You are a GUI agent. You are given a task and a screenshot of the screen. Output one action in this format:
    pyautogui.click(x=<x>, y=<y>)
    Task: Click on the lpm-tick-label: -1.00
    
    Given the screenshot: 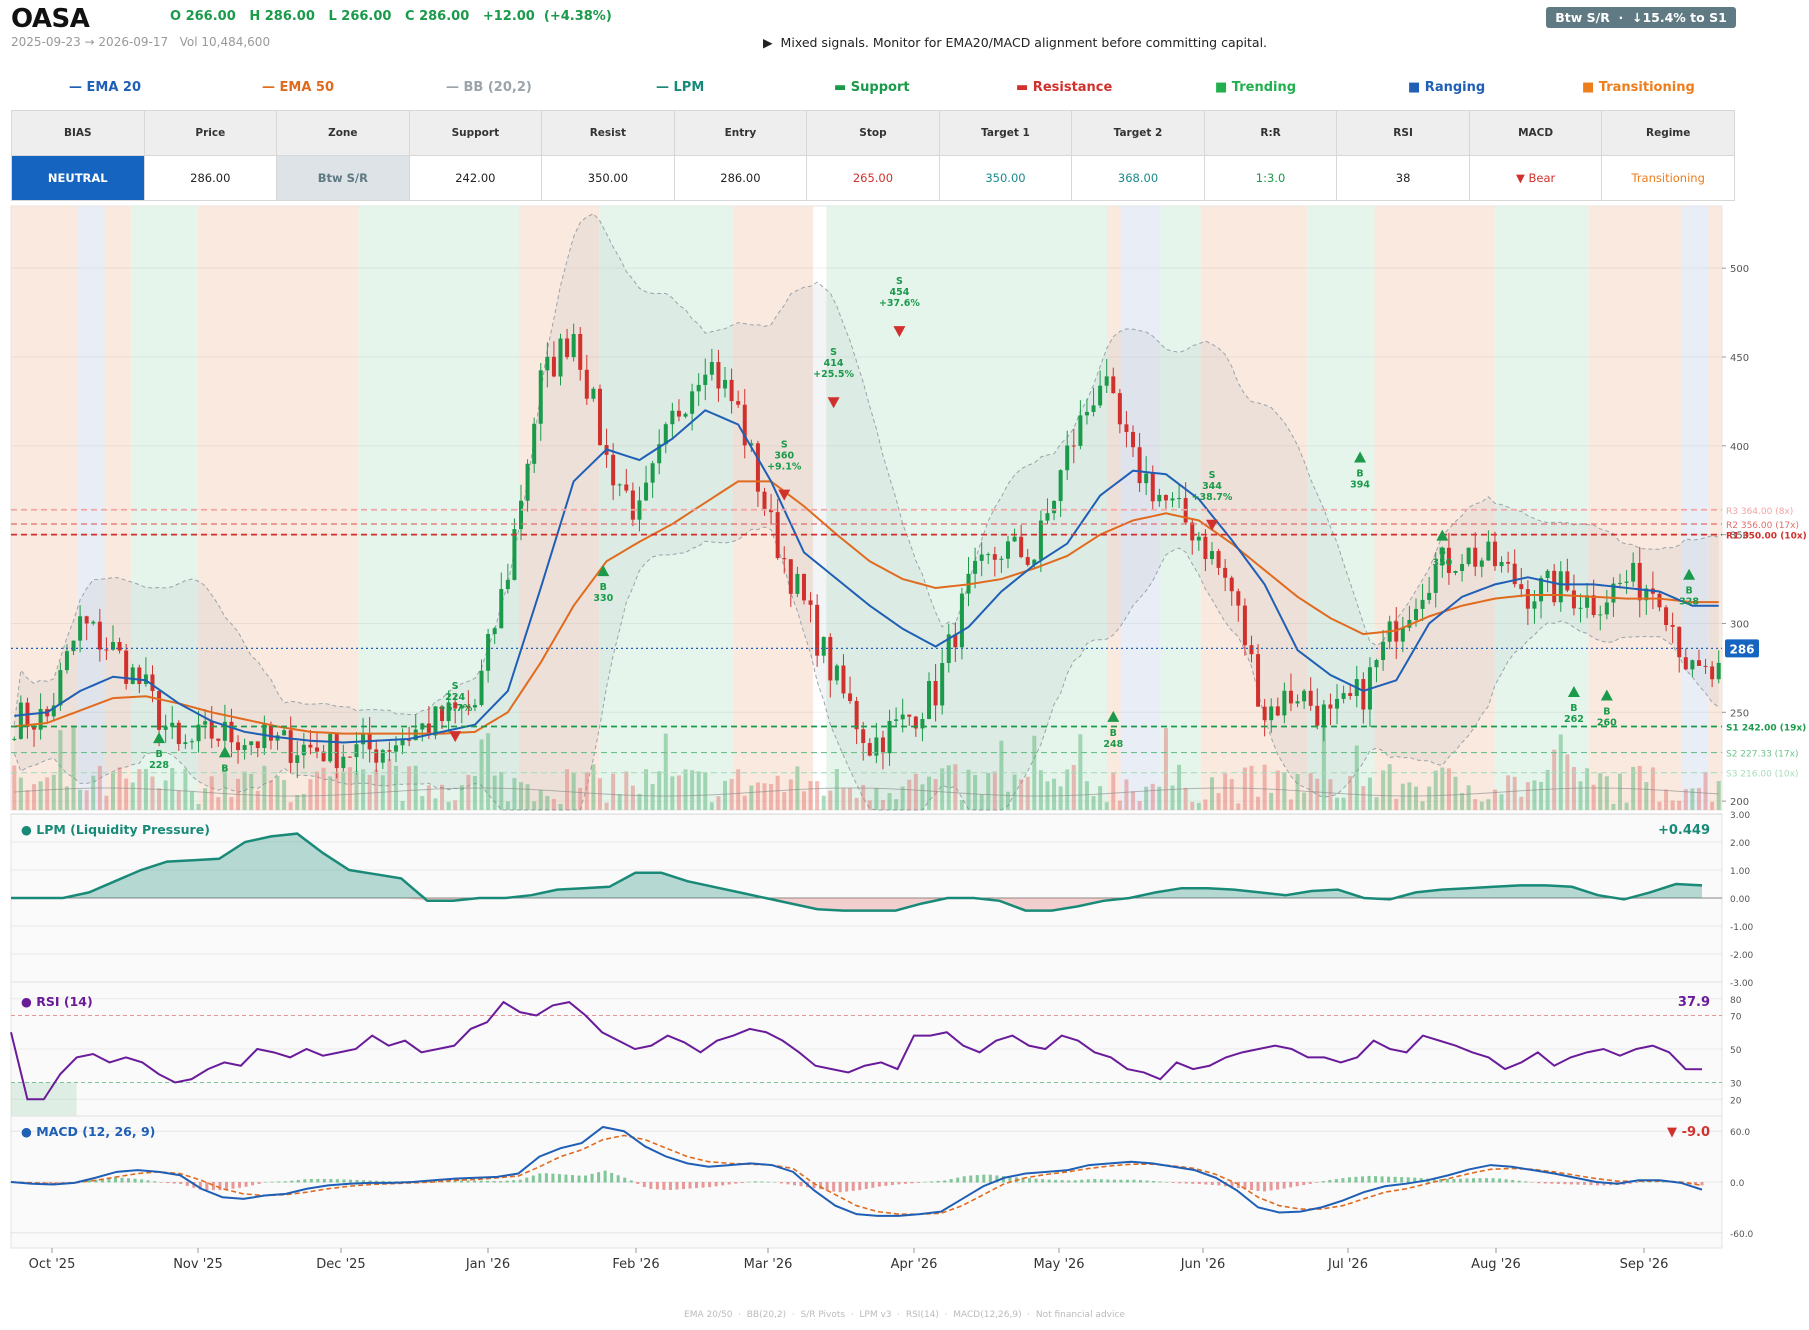 What is the action you would take?
    pyautogui.click(x=1742, y=928)
    